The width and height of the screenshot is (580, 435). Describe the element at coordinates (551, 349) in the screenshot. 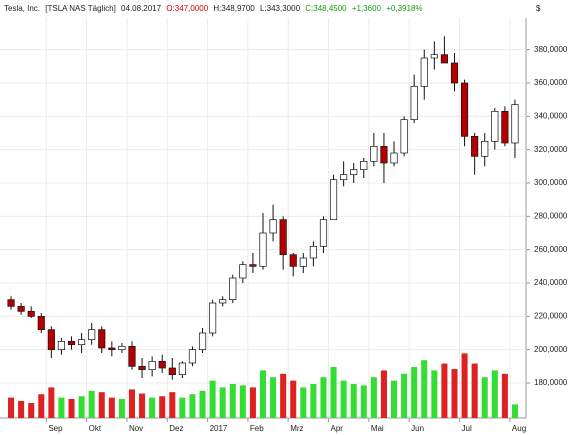

I see `y-tick-label: 200,0000` at that location.